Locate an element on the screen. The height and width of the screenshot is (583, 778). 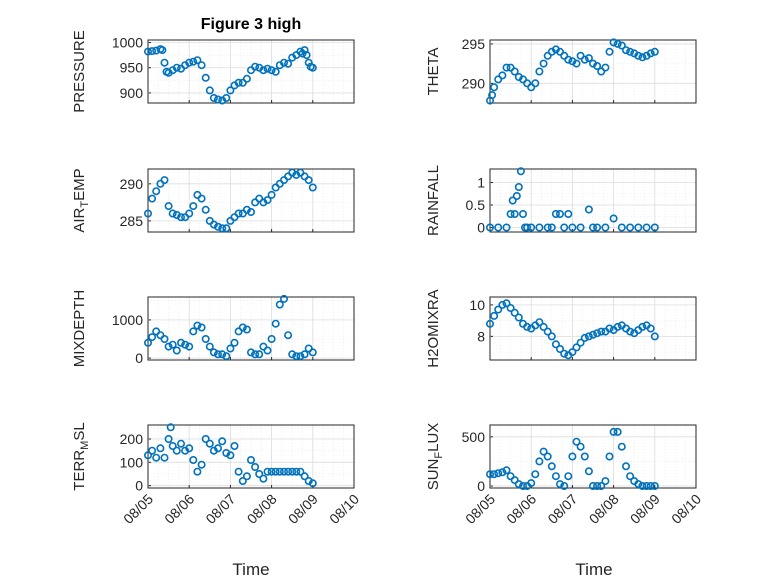
x-tick-label: 08/06 is located at coordinates (521, 509).